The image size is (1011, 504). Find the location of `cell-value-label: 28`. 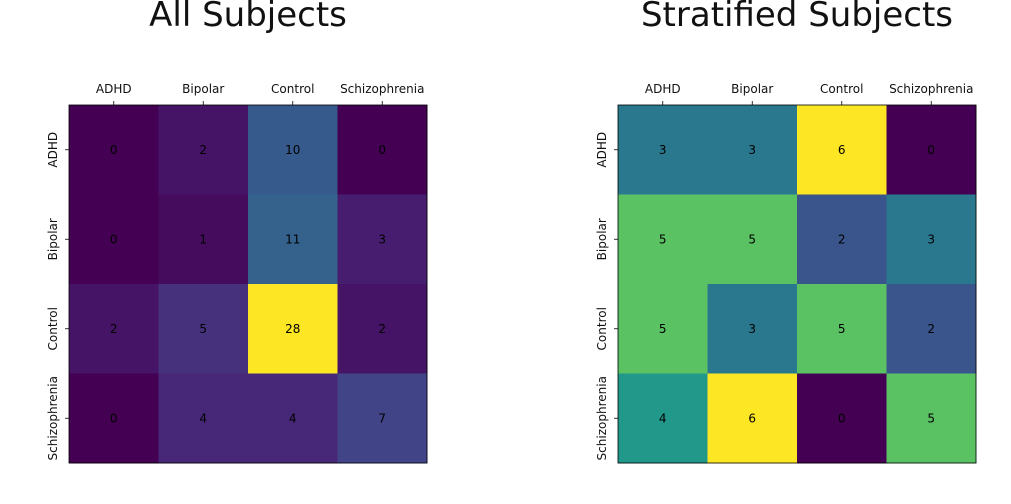

cell-value-label: 28 is located at coordinates (292, 329).